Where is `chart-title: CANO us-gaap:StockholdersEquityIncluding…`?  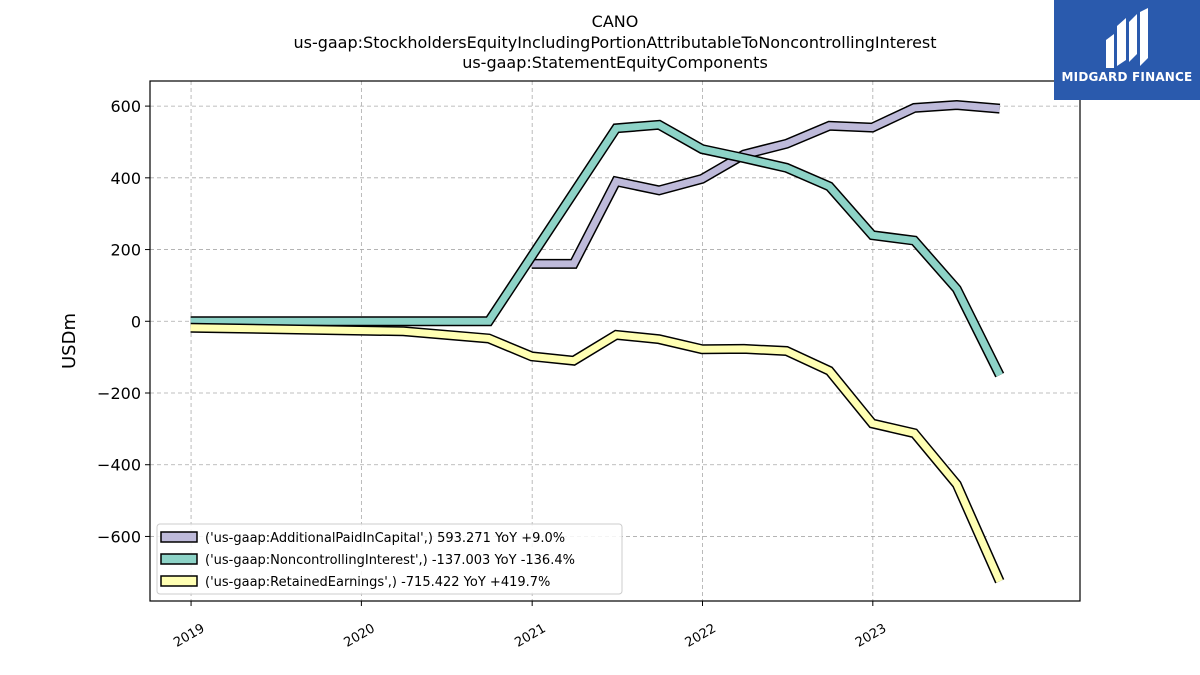
chart-title: CANO us-gaap:StockholdersEquityIncluding… is located at coordinates (614, 42).